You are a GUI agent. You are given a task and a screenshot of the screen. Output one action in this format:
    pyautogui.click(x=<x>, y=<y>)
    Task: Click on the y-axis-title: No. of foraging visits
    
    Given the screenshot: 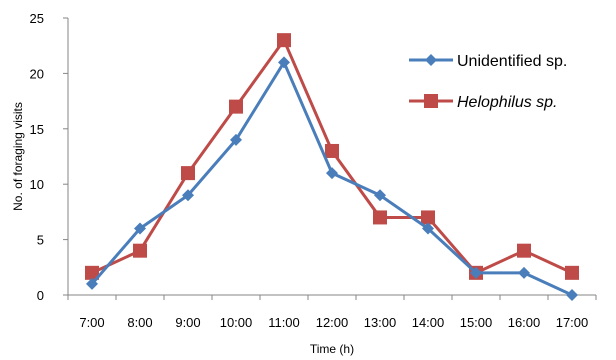 What is the action you would take?
    pyautogui.click(x=18, y=156)
    